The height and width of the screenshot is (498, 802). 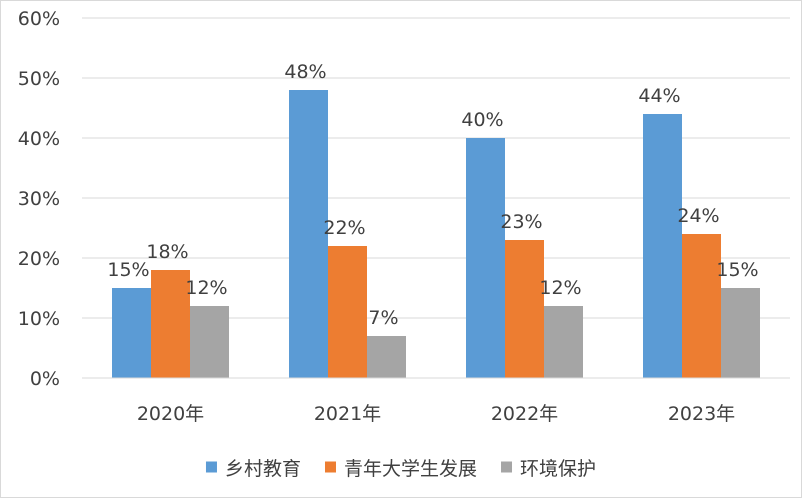 I want to click on legend-item: 环境保护, so click(x=548, y=469).